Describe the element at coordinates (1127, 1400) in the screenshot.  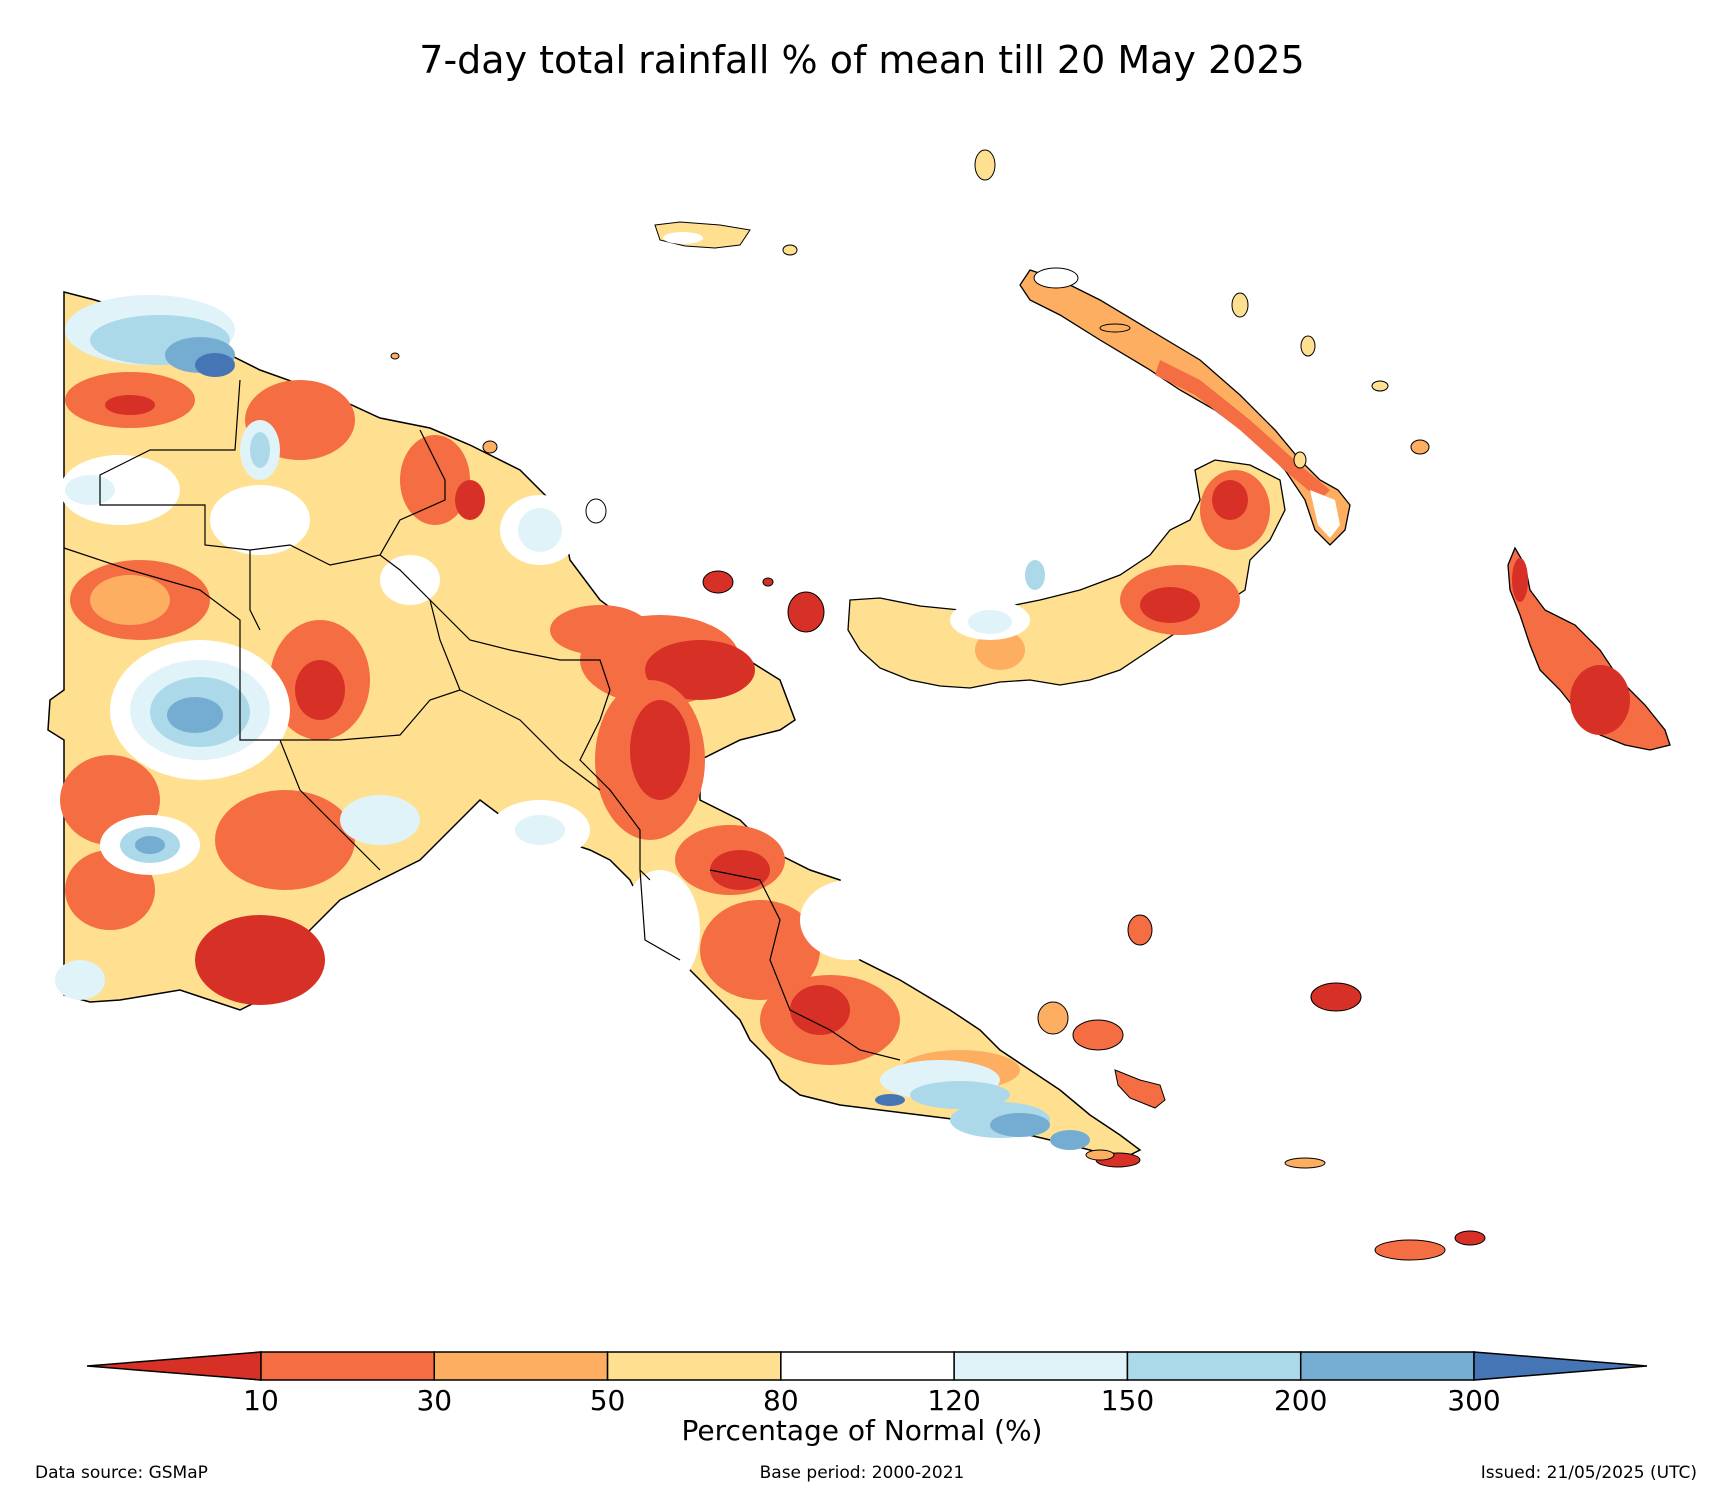
I see `colorbar-tick-label: 150` at that location.